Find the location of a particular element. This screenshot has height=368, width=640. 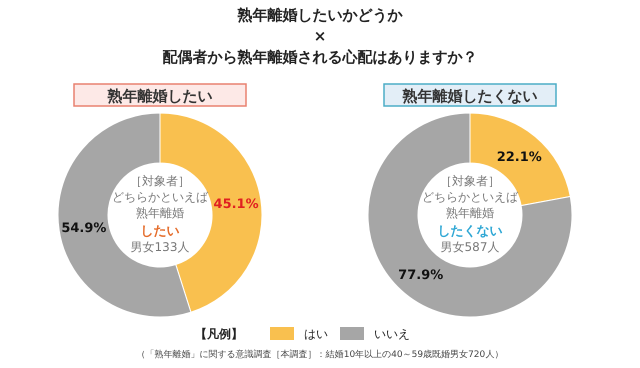

text: したくない is located at coordinates (470, 231).